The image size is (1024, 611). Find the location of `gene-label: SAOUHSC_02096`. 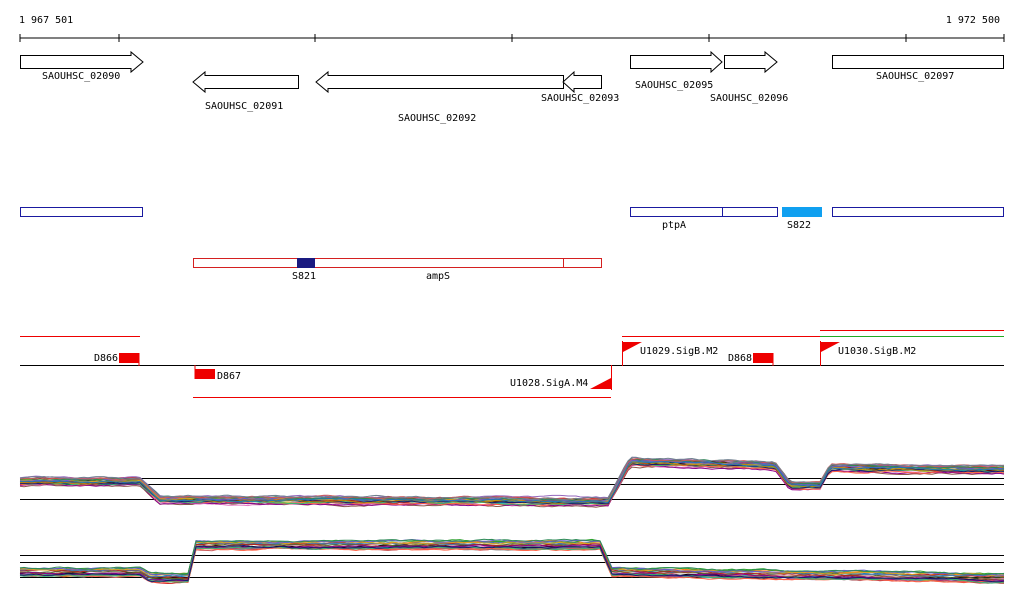

gene-label: SAOUHSC_02096 is located at coordinates (749, 98).